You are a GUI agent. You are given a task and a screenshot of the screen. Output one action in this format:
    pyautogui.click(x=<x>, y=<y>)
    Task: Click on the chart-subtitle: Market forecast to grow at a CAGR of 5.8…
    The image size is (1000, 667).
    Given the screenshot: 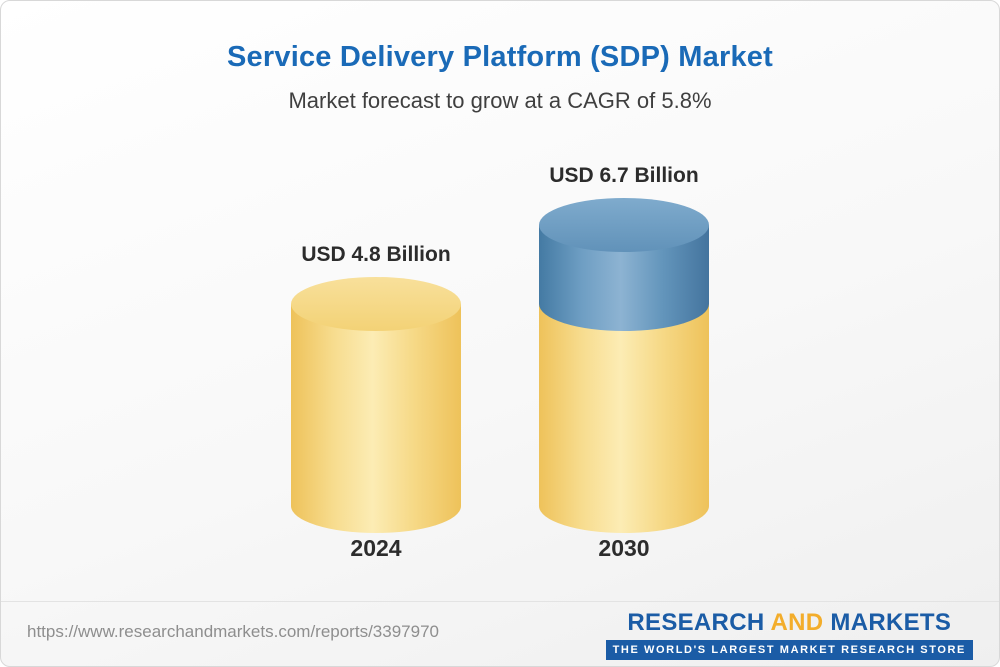 What is the action you would take?
    pyautogui.click(x=500, y=100)
    